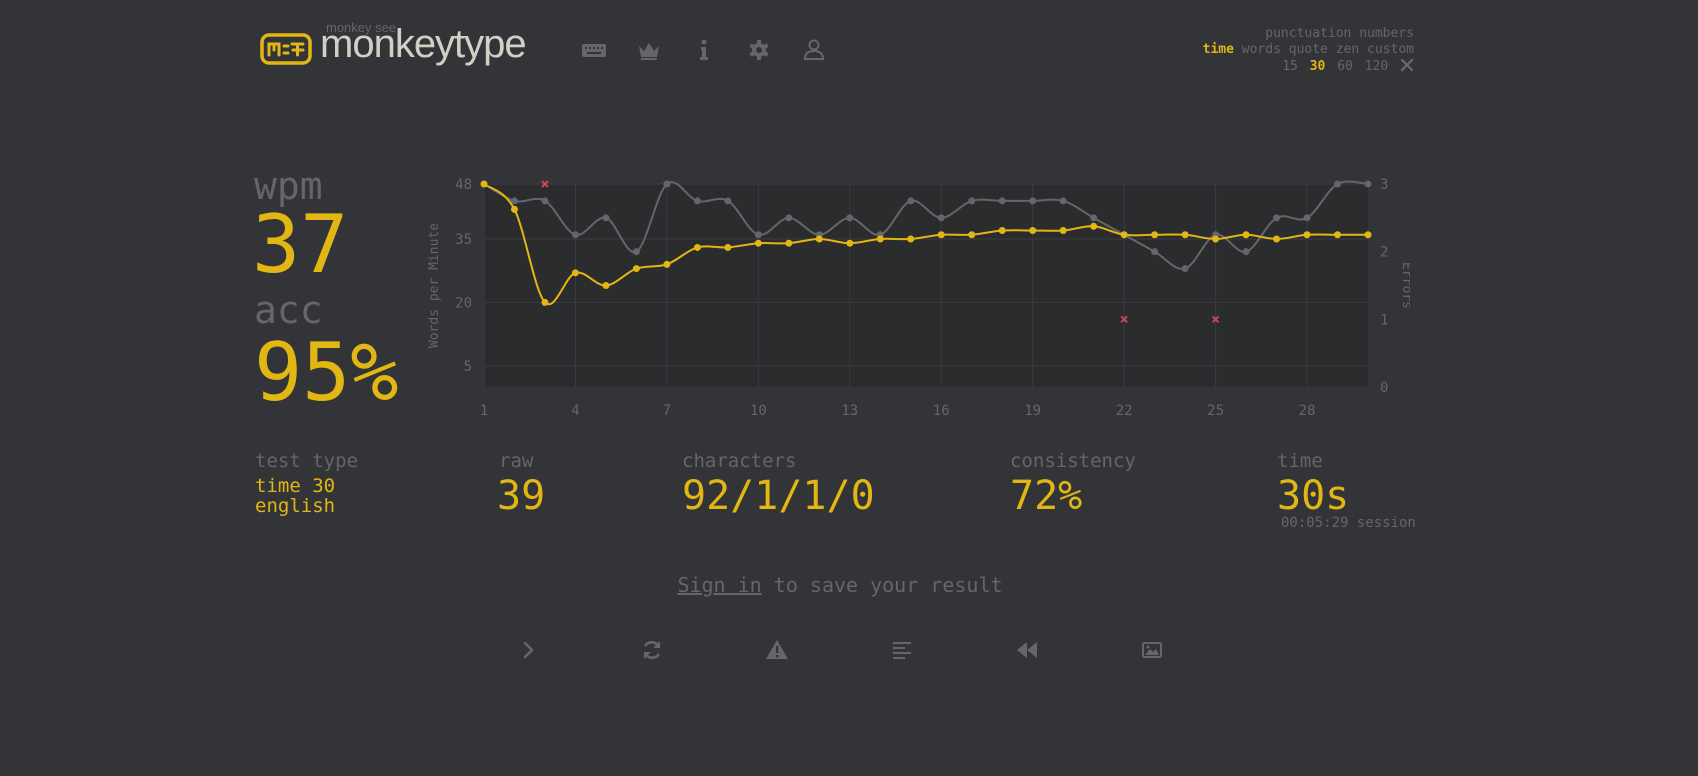 This screenshot has width=1698, height=776. Describe the element at coordinates (295, 506) in the screenshot. I see `test-type-language: english` at that location.